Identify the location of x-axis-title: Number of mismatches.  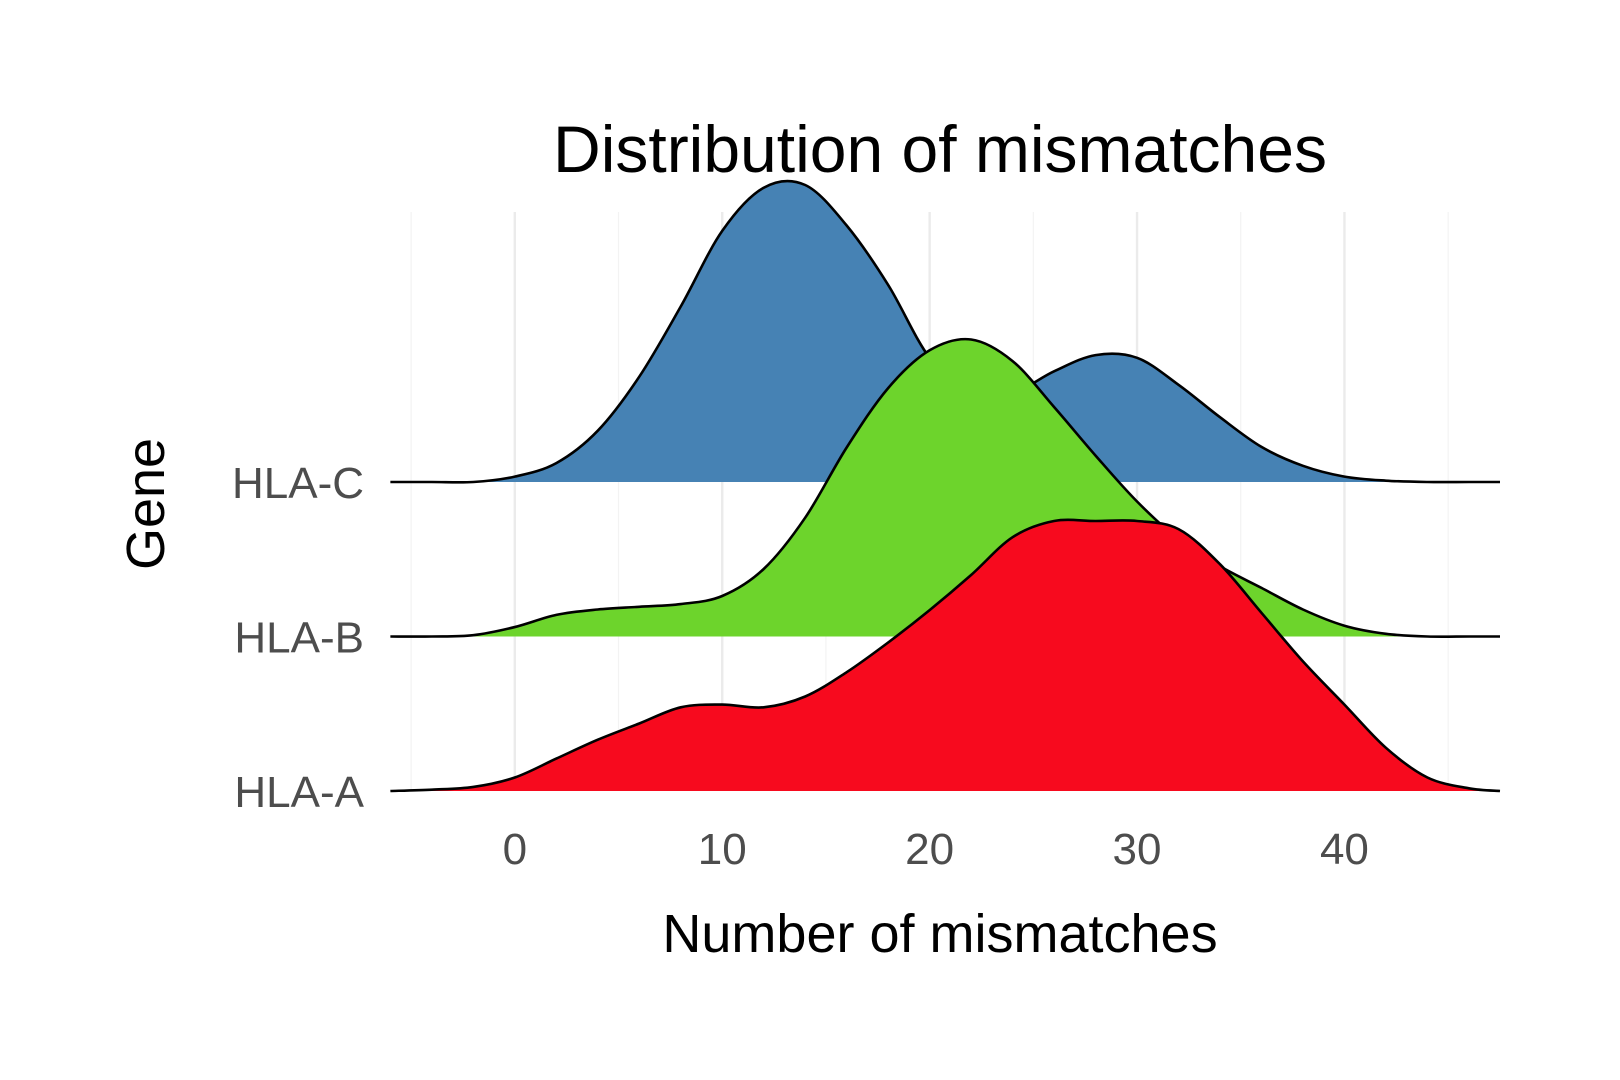
(939, 934).